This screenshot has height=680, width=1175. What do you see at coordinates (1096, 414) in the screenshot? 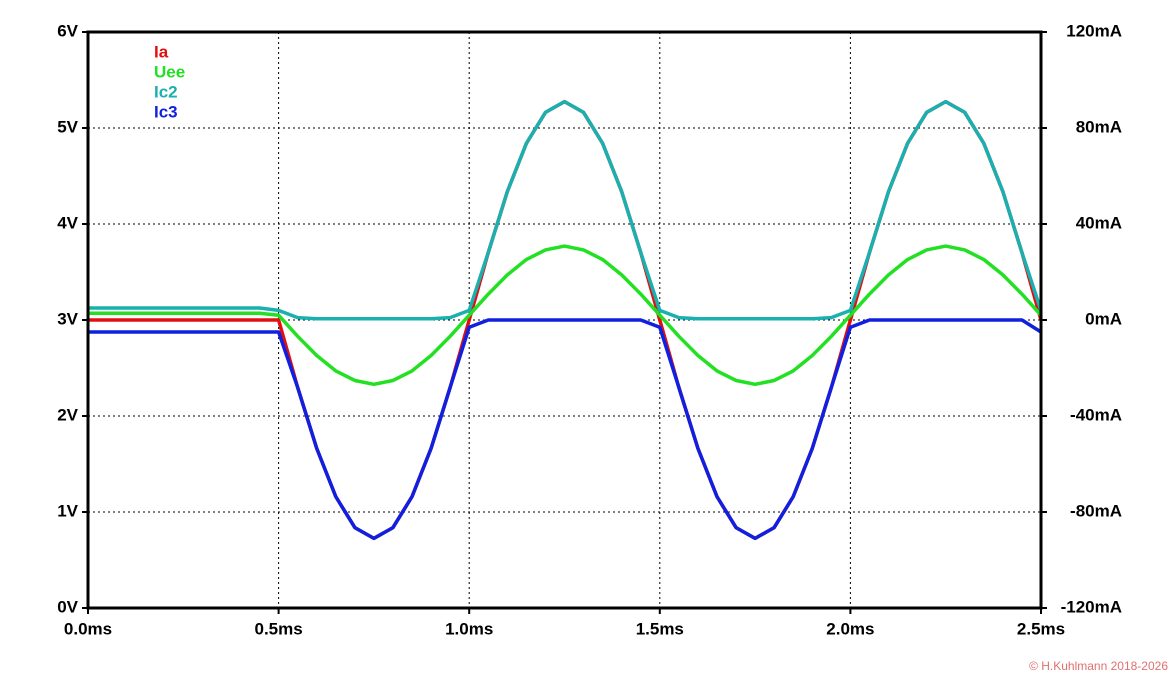
I see `y2-tick-label: -40mA` at bounding box center [1096, 414].